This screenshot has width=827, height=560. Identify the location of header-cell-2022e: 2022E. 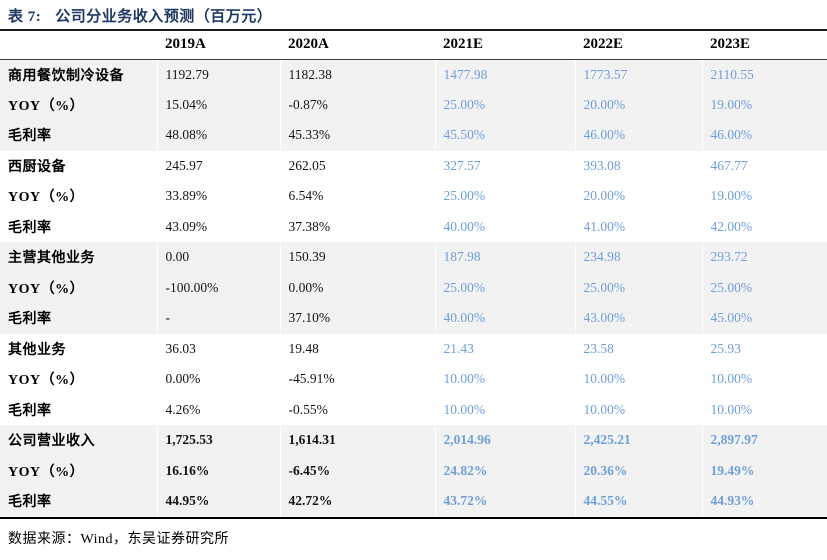
(638, 45).